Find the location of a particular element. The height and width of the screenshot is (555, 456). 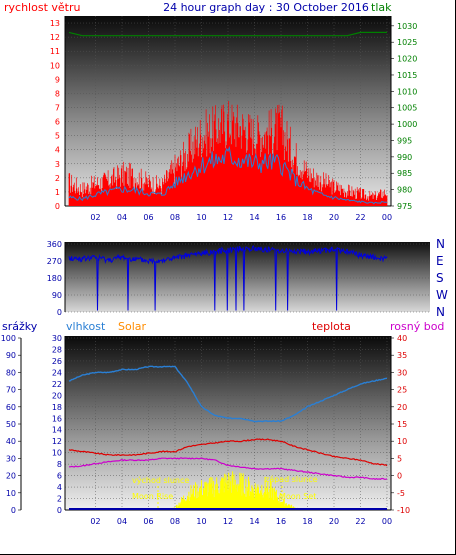

wind-tick-label: 9 is located at coordinates (57, 79).